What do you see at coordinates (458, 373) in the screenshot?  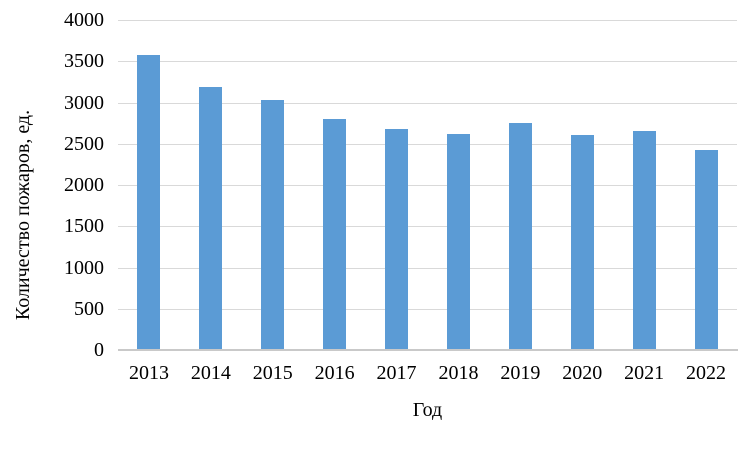 I see `x-tick-label-2018: 2018` at bounding box center [458, 373].